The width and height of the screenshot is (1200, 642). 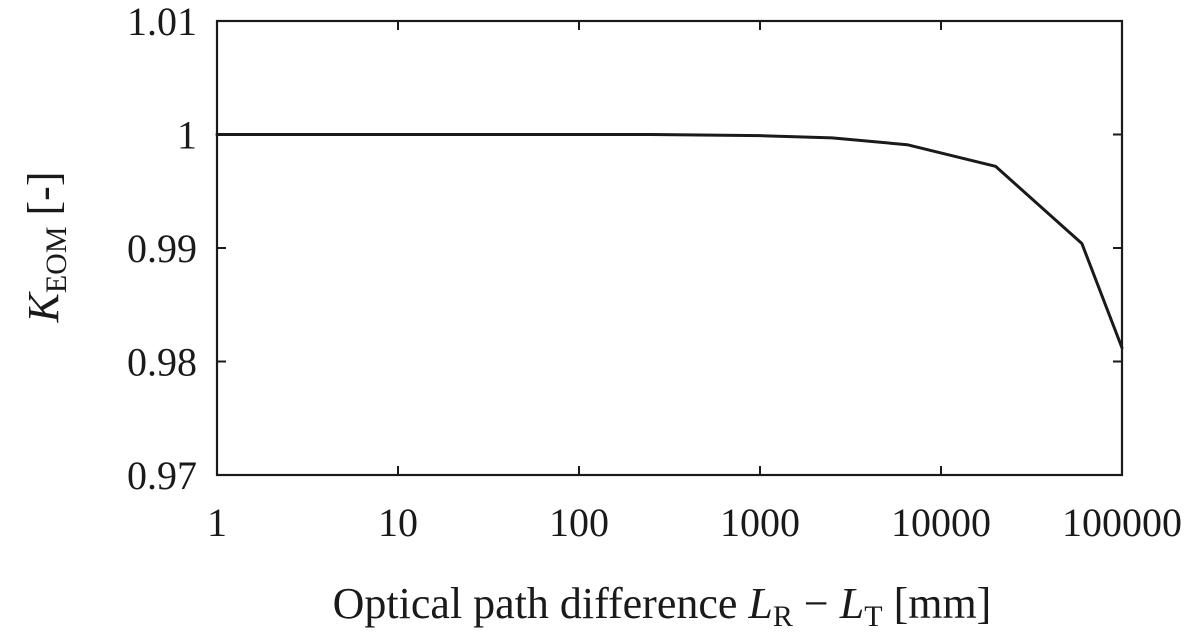 I want to click on y-tick-label: 0.99, so click(x=162, y=248).